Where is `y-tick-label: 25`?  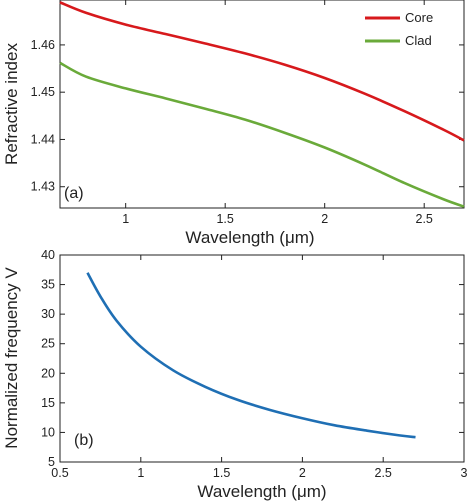 y-tick-label: 25 is located at coordinates (48, 344).